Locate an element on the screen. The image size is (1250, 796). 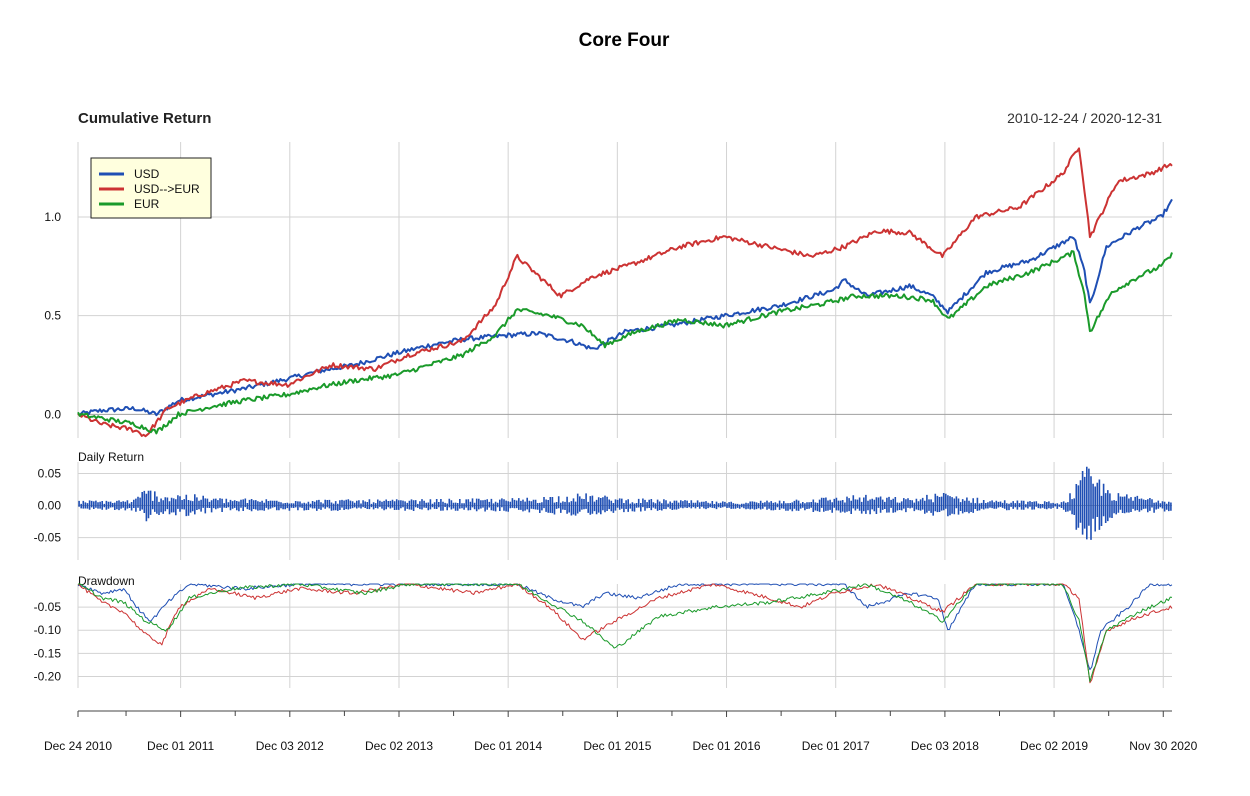
chart-title: Core Four is located at coordinates (624, 40).